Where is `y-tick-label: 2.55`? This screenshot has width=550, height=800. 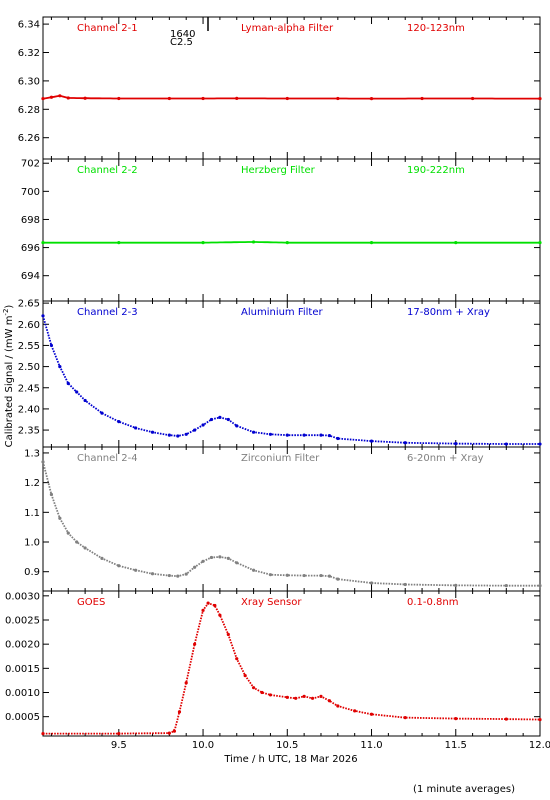
y-tick-label: 2.55 is located at coordinates (29, 346).